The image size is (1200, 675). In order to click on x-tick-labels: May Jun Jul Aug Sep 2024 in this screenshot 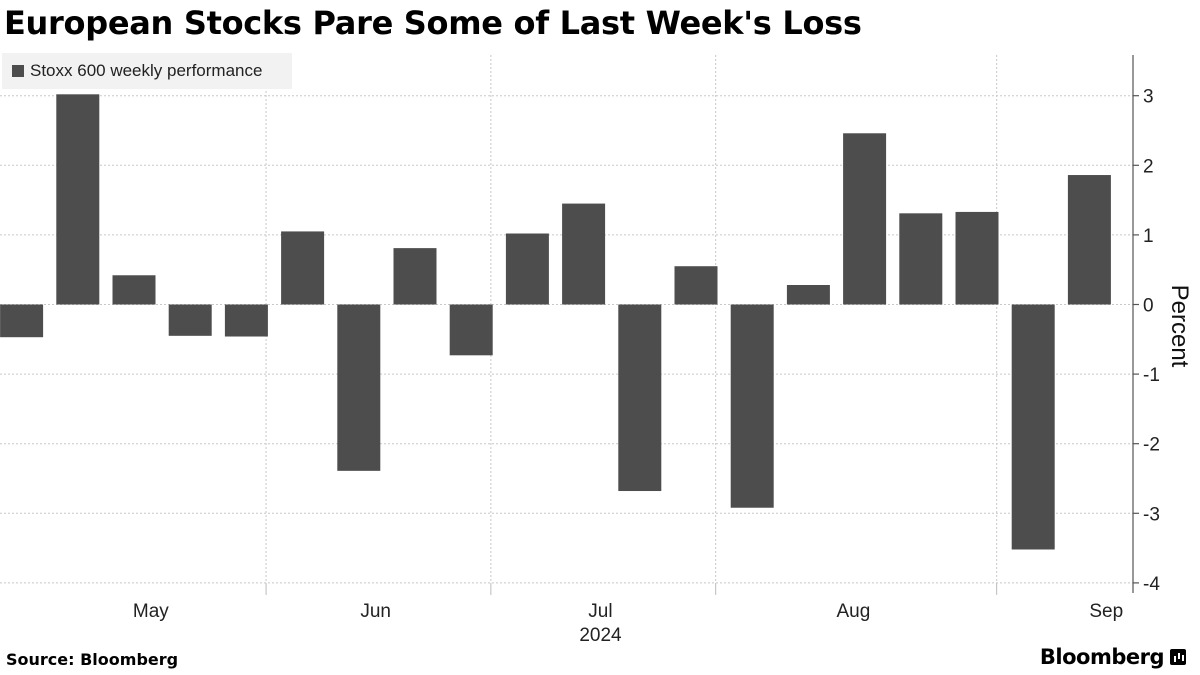, I will do `click(628, 623)`.